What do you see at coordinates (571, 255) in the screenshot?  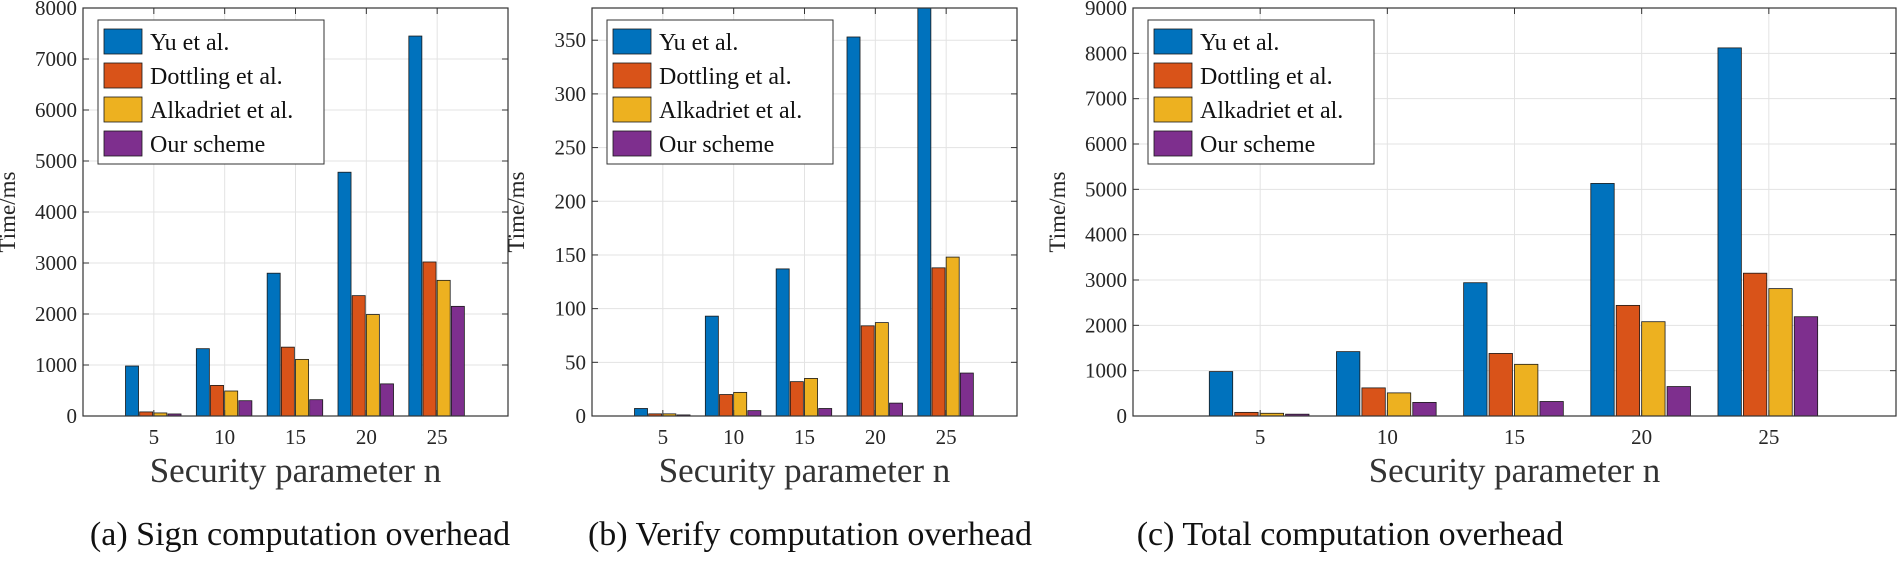 I see `y-tick-label: 150` at bounding box center [571, 255].